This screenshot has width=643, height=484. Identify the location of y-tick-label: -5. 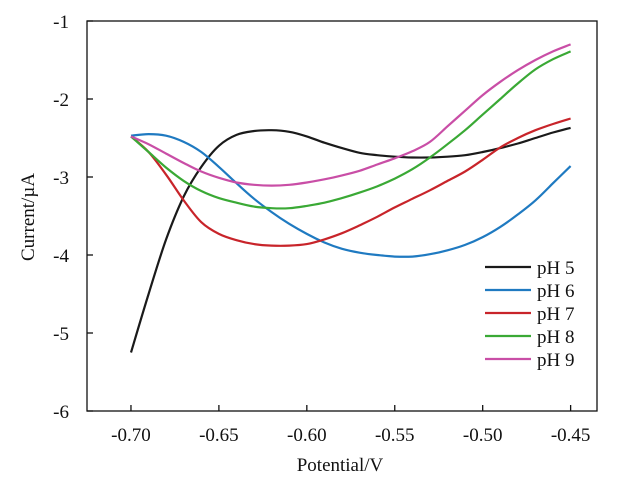
(61, 334).